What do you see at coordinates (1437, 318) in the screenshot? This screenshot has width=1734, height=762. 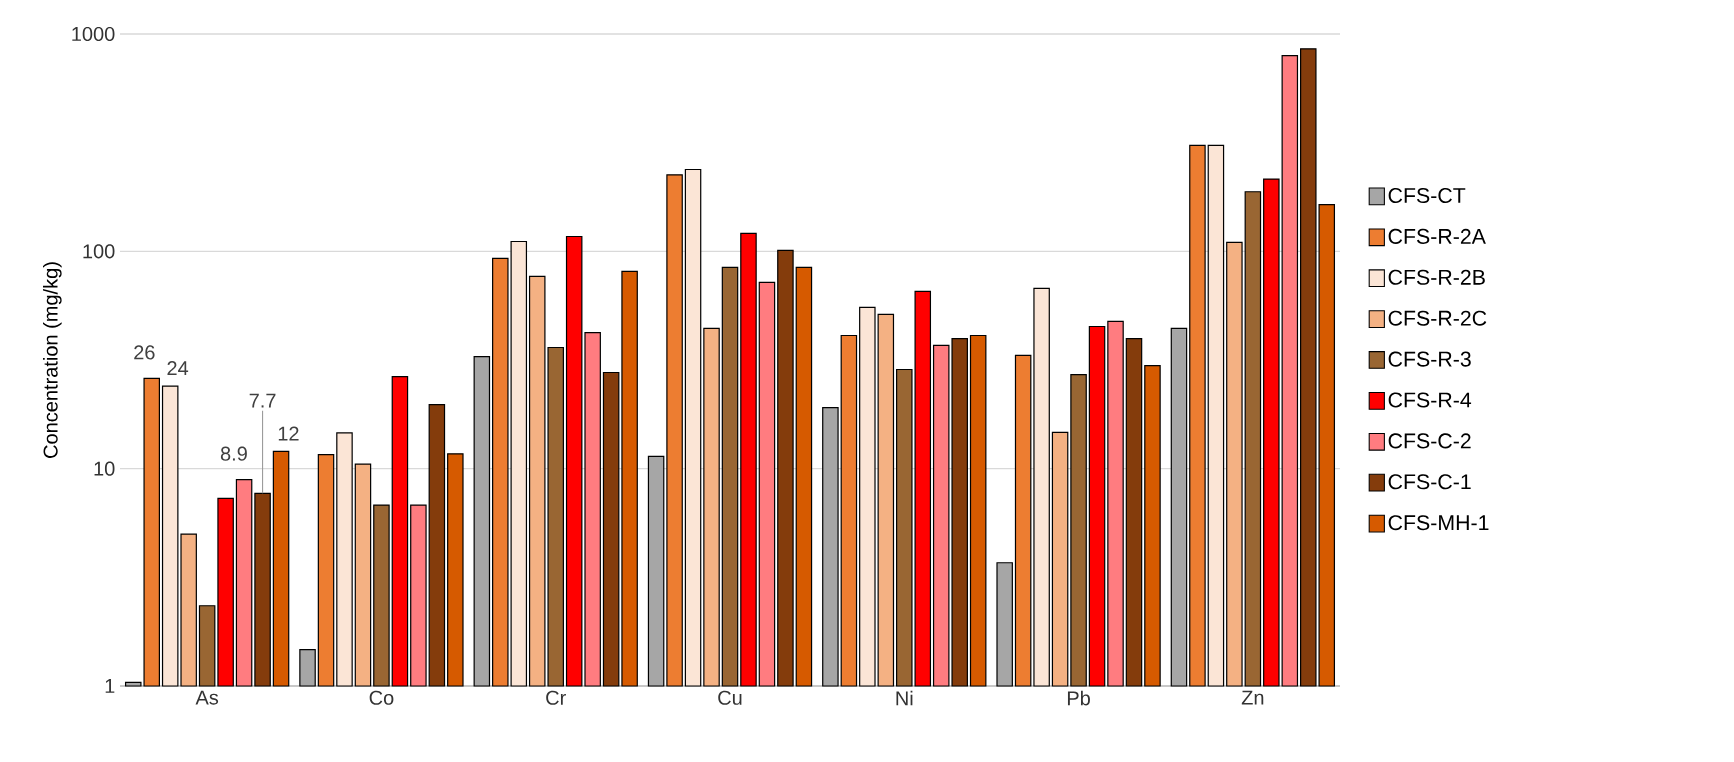 I see `legend-label: CFS-R-2C` at bounding box center [1437, 318].